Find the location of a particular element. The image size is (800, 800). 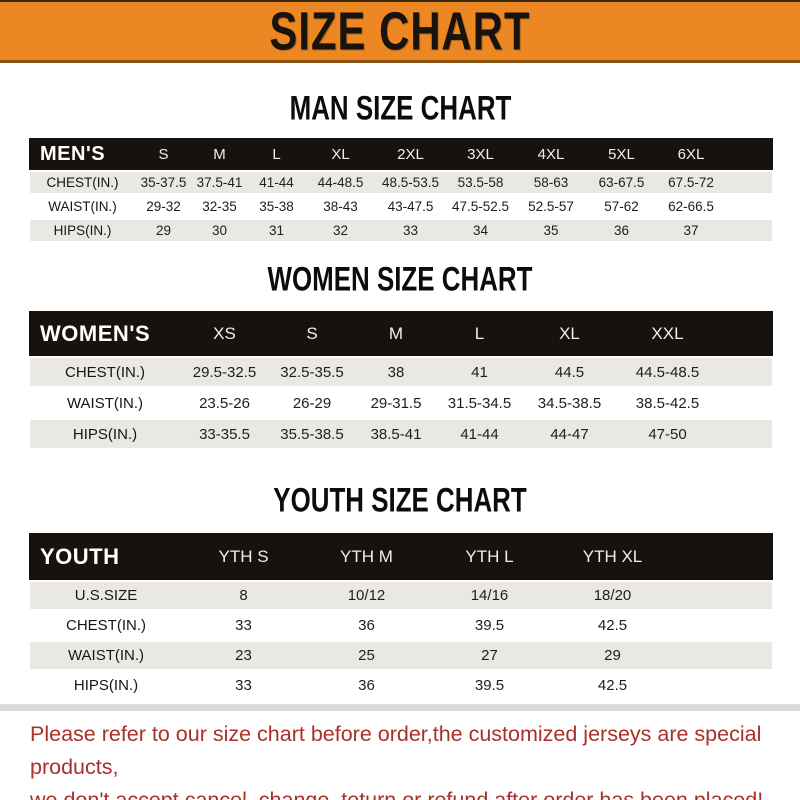

size-col-header: XL is located at coordinates (340, 154).